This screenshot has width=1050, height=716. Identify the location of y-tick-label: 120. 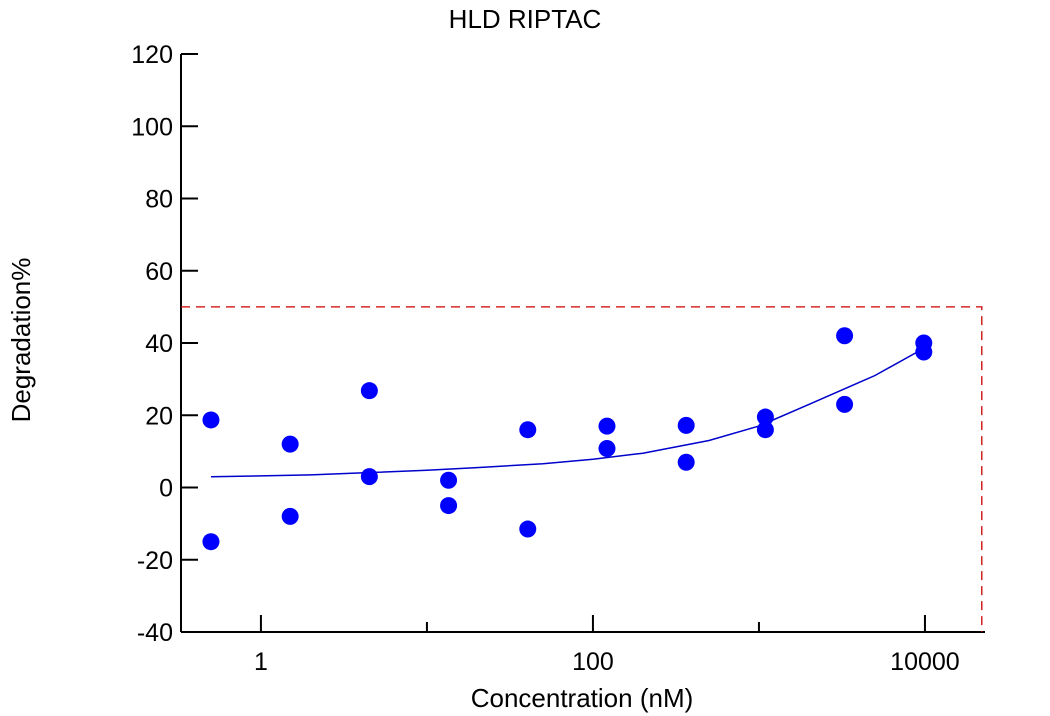
(152, 55).